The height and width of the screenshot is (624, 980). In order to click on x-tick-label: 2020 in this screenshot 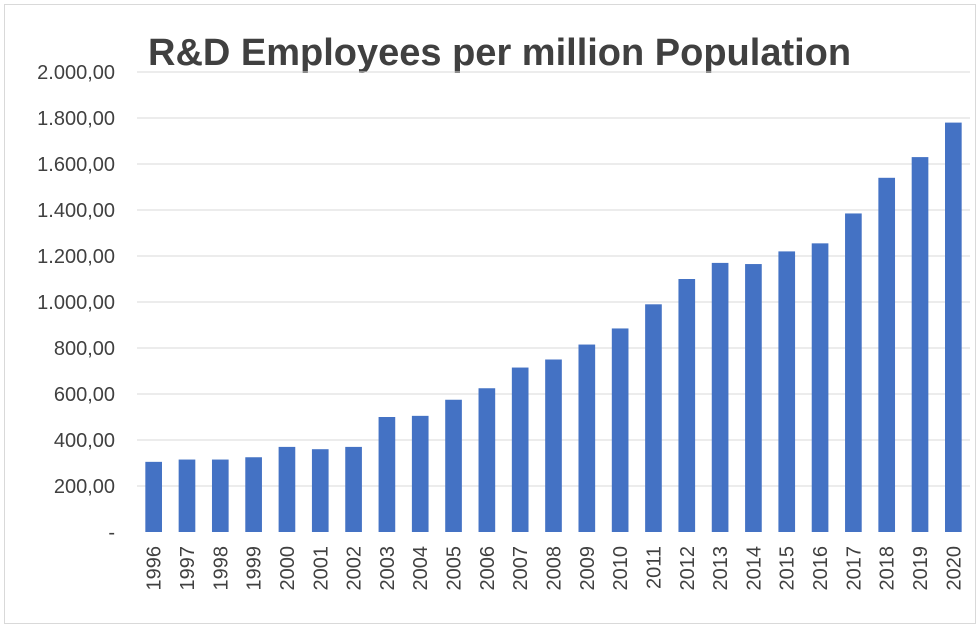, I will do `click(954, 568)`.